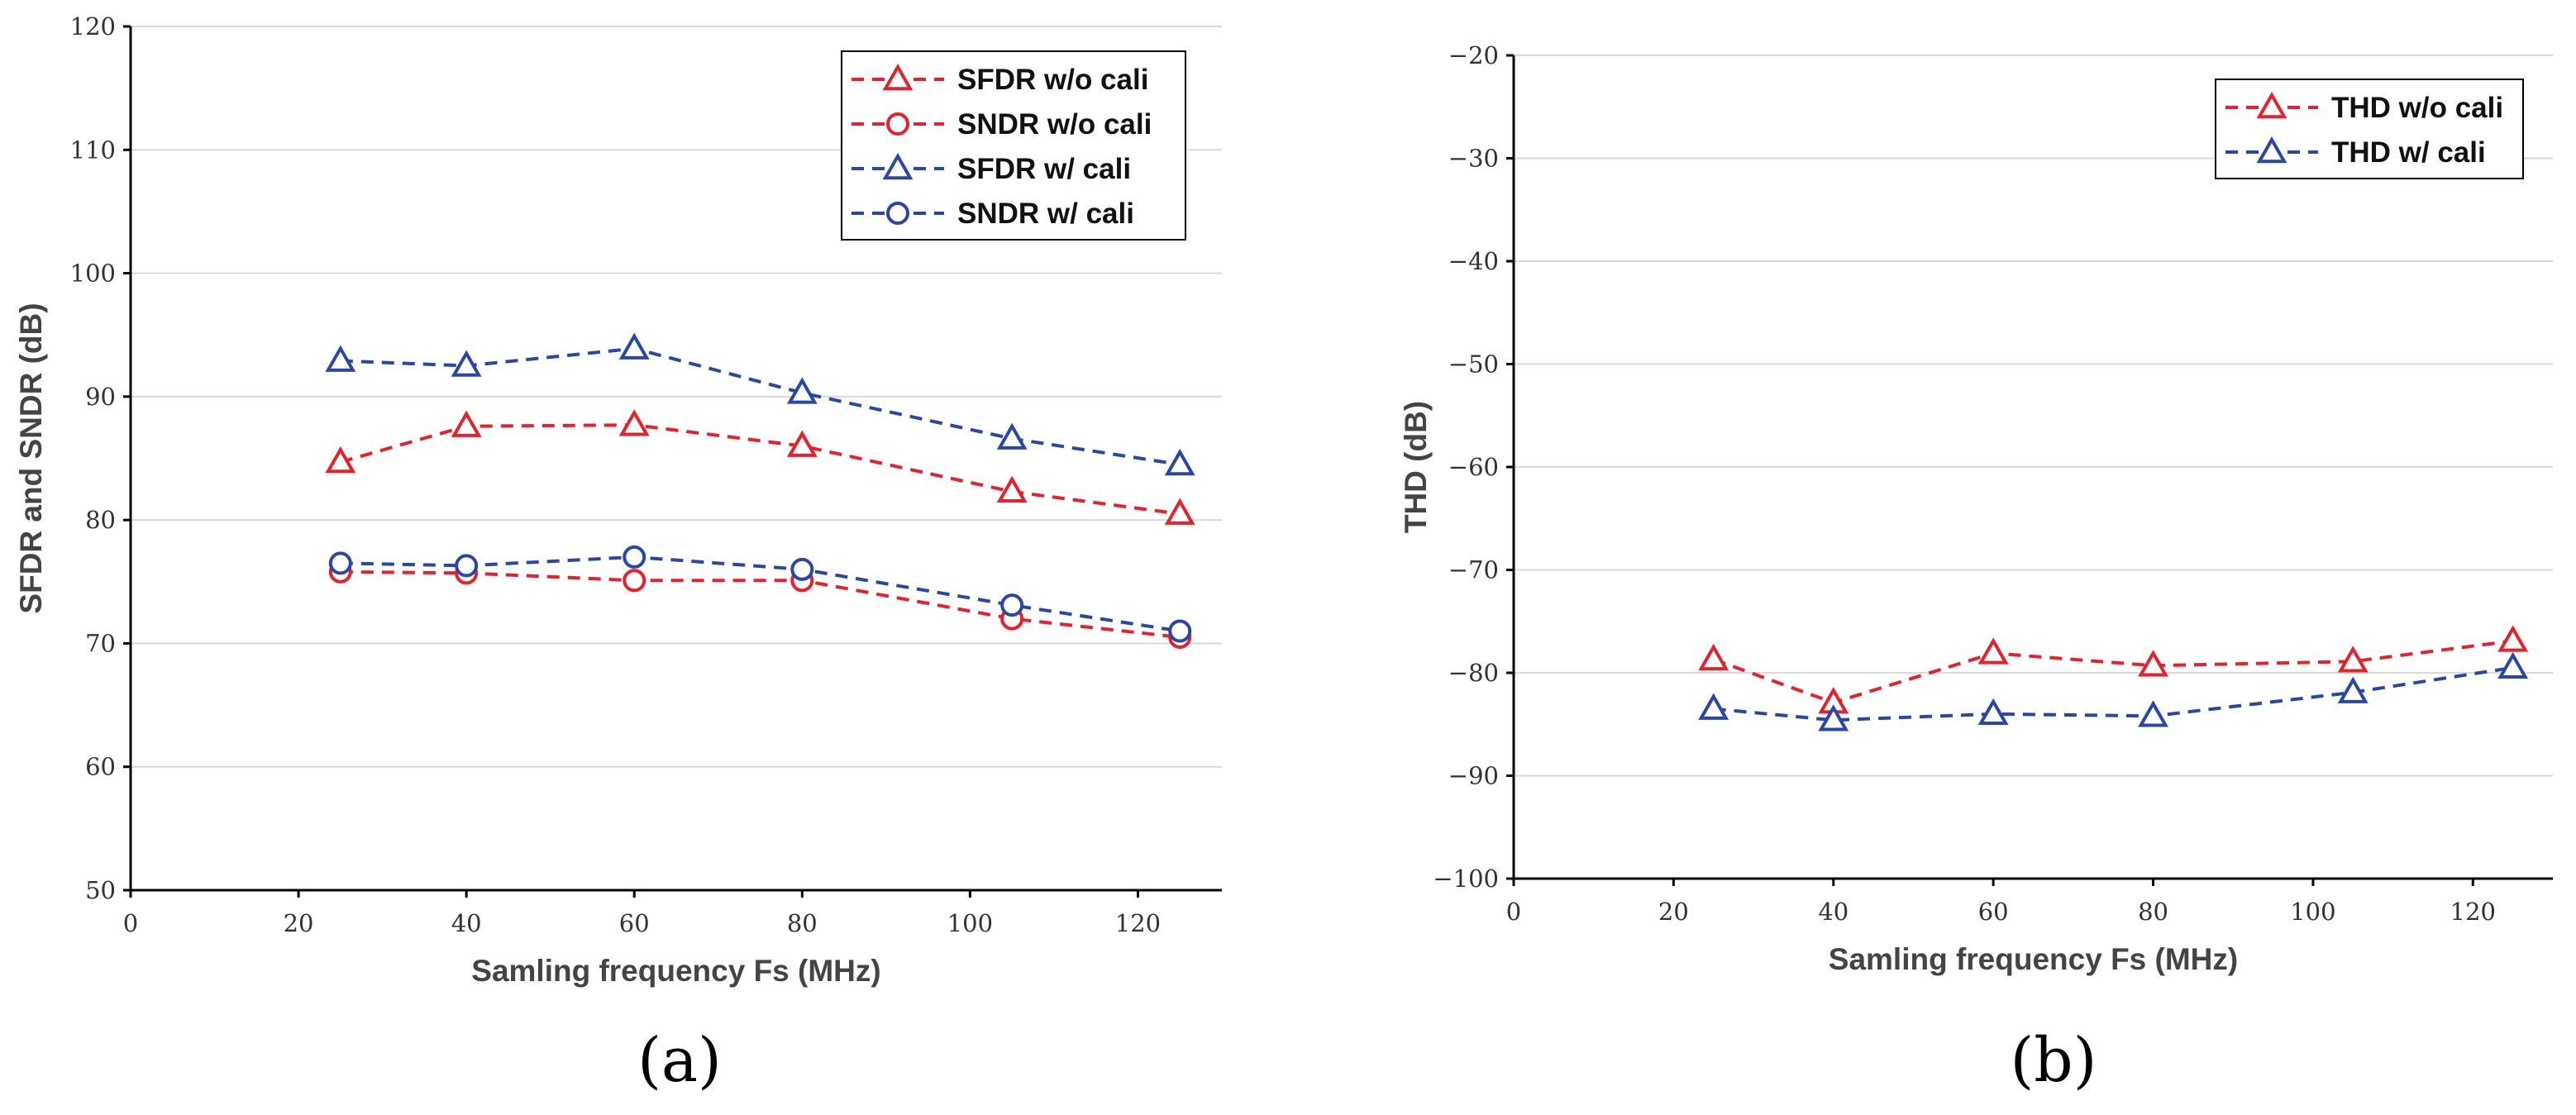 The width and height of the screenshot is (2576, 1115). What do you see at coordinates (100, 890) in the screenshot?
I see `y-tick-label: 50` at bounding box center [100, 890].